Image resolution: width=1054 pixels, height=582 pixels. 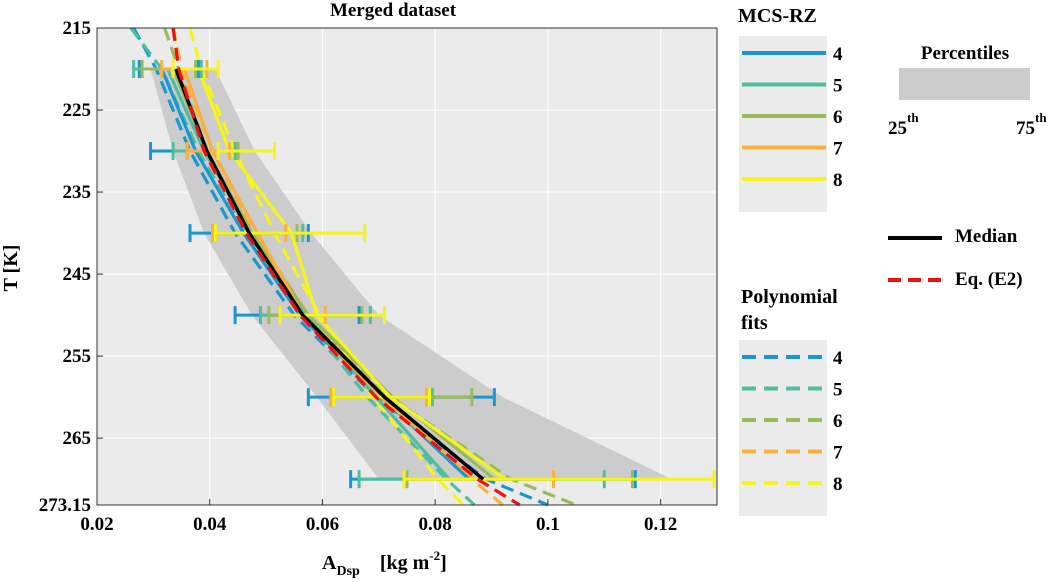 I want to click on x-tick-label: 0.08, so click(x=435, y=524).